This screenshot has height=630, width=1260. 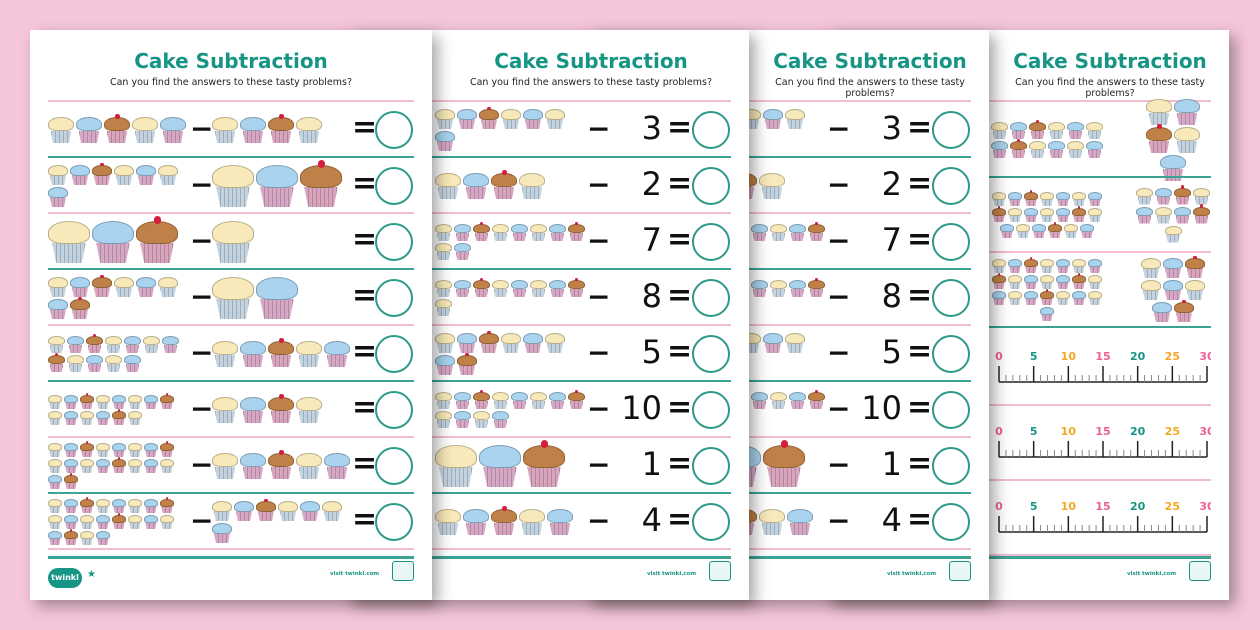 I want to click on subtract-number: 3, so click(x=651, y=128).